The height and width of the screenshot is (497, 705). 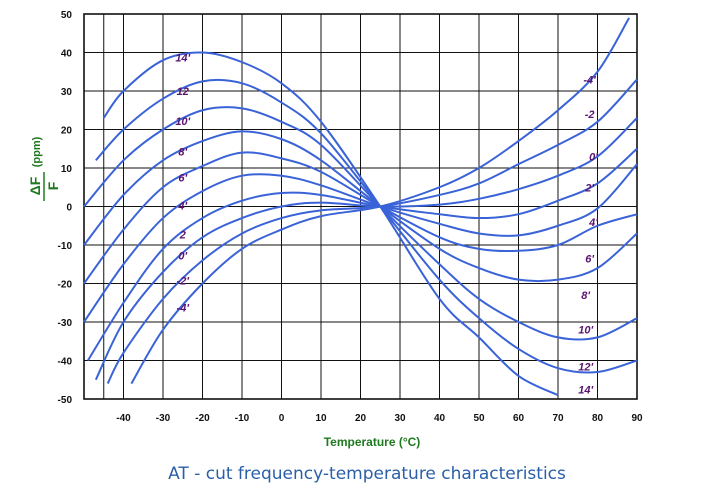 I want to click on series-label-left: 8', so click(x=182, y=153).